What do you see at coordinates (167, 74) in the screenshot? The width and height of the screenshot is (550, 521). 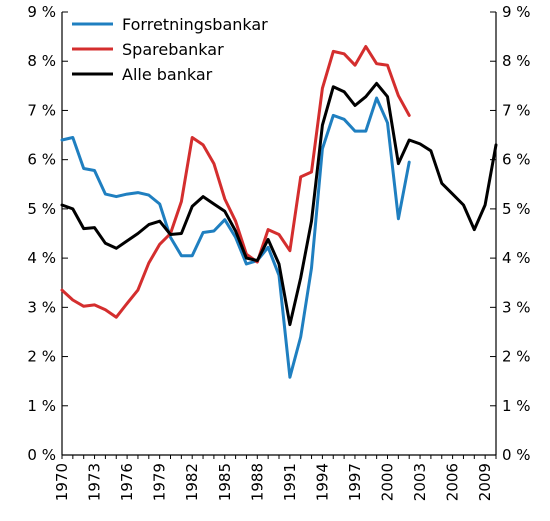 I see `legend-label-alle-bankar: Alle bankar` at bounding box center [167, 74].